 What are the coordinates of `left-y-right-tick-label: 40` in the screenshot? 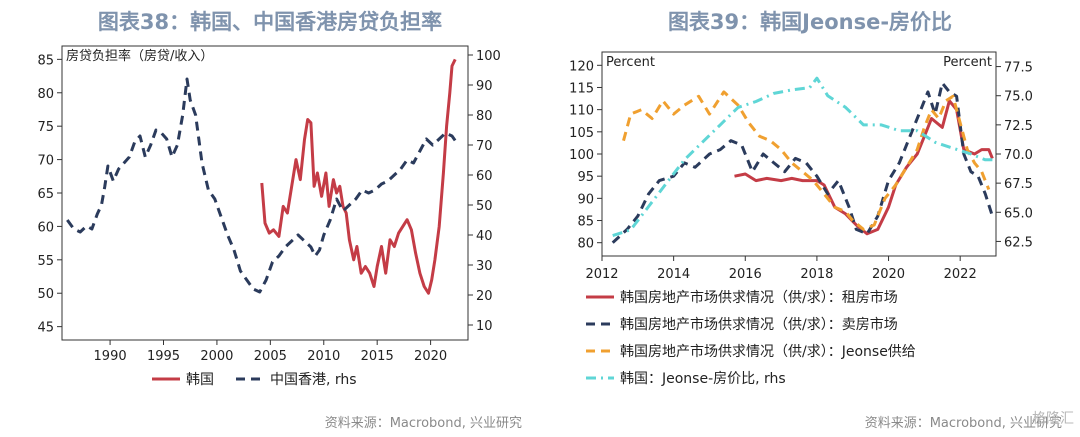 It's located at (484, 236).